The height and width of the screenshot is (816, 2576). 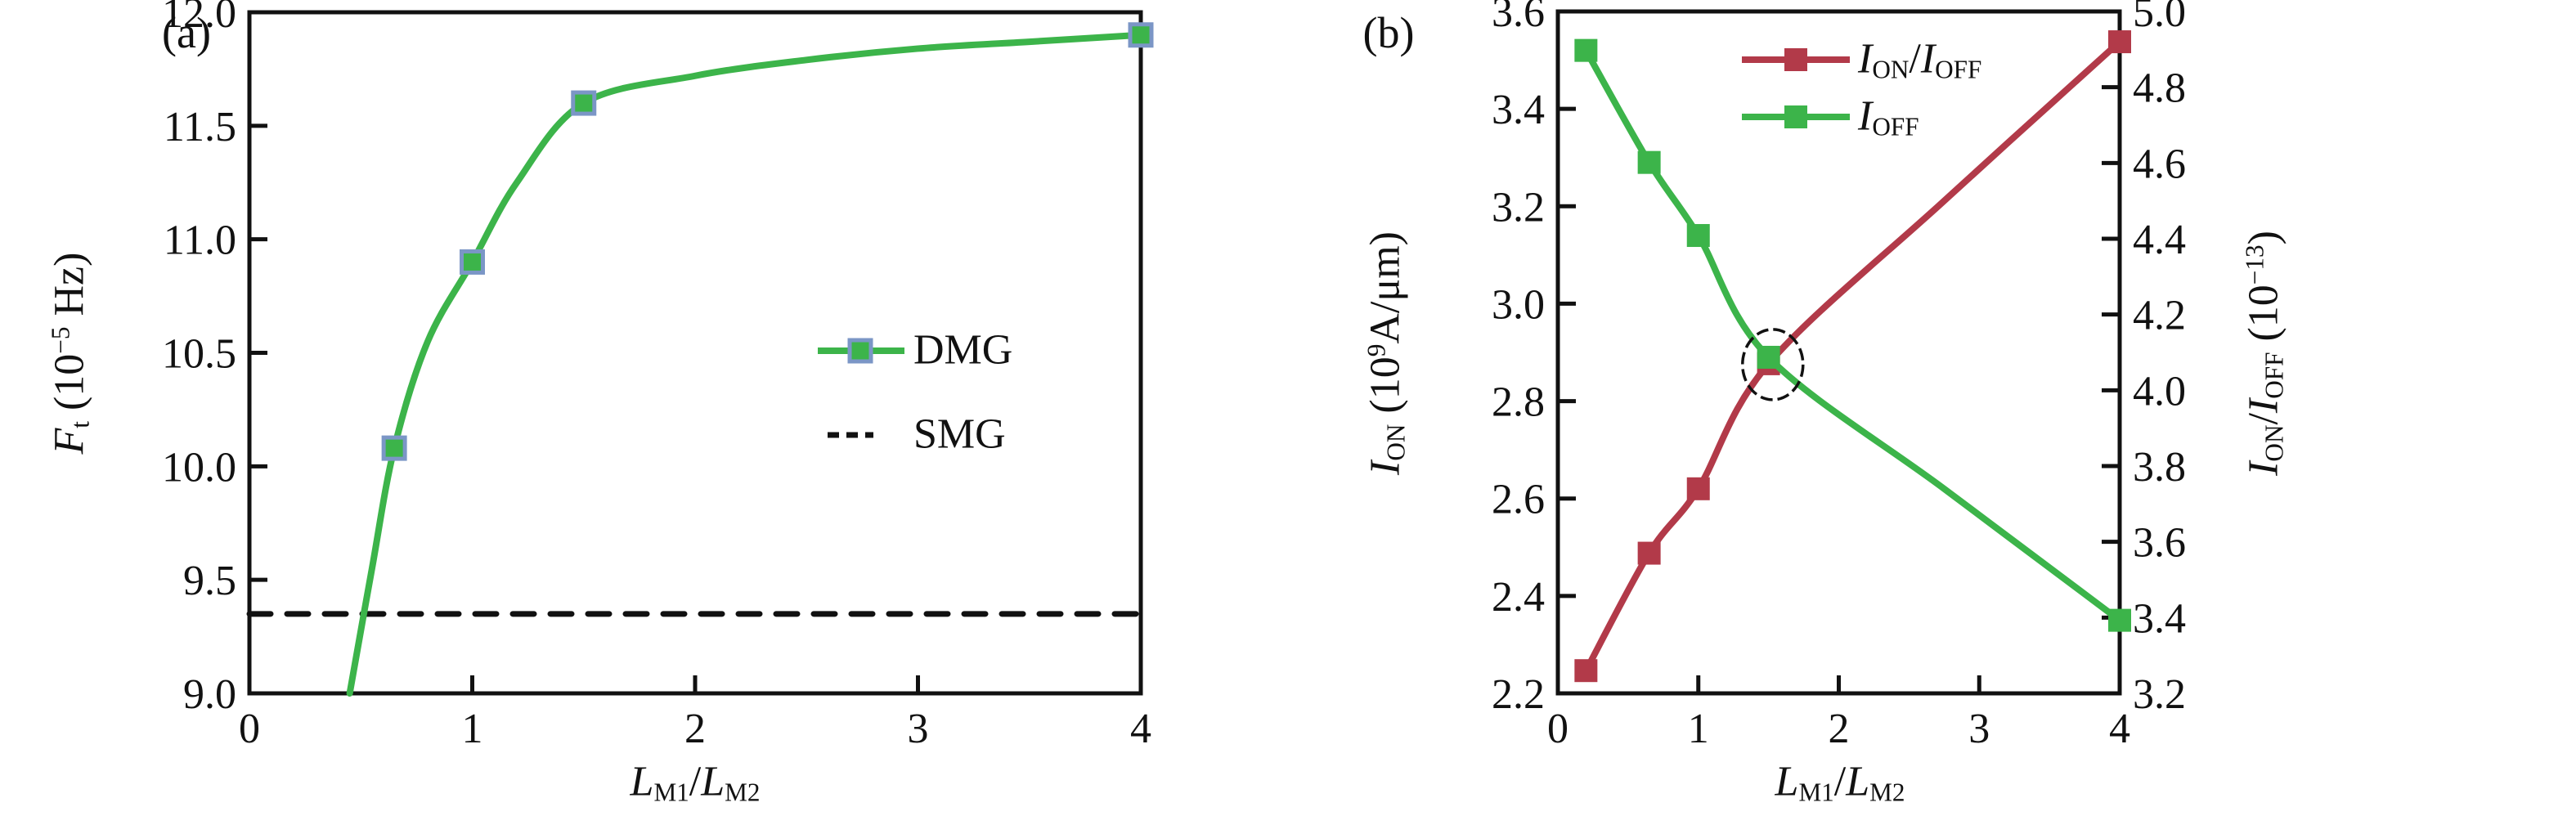 I want to click on y-axis-label-a: Ft (10−5 Hz), so click(x=70, y=354).